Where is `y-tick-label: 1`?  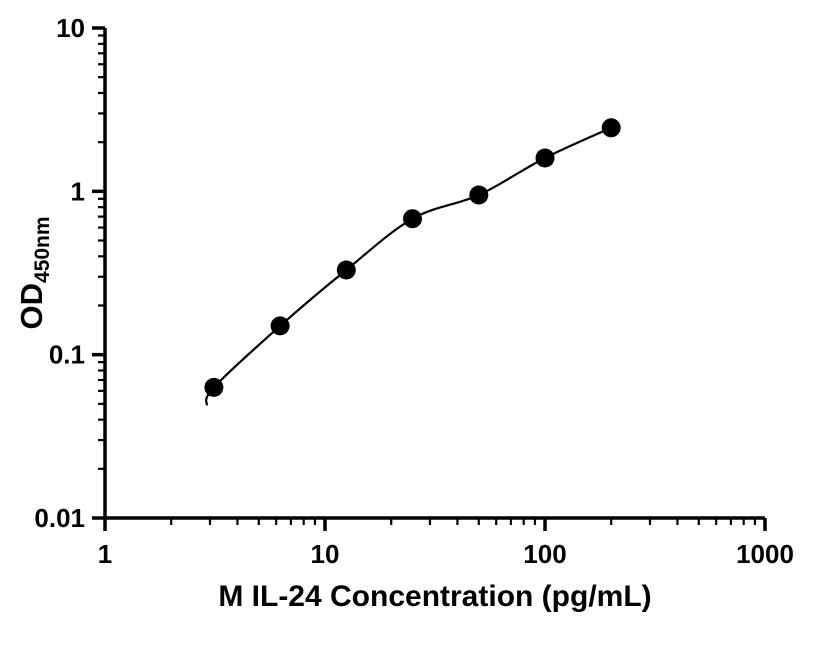
y-tick-label: 1 is located at coordinates (78, 191).